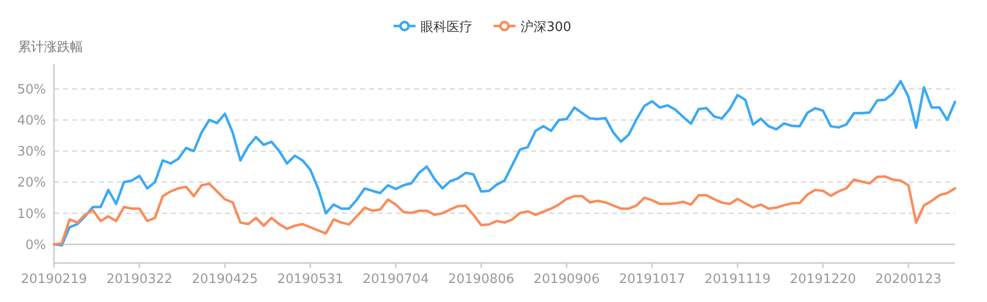 The width and height of the screenshot is (987, 302). What do you see at coordinates (225, 279) in the screenshot?
I see `x-tick-label: 20190425` at bounding box center [225, 279].